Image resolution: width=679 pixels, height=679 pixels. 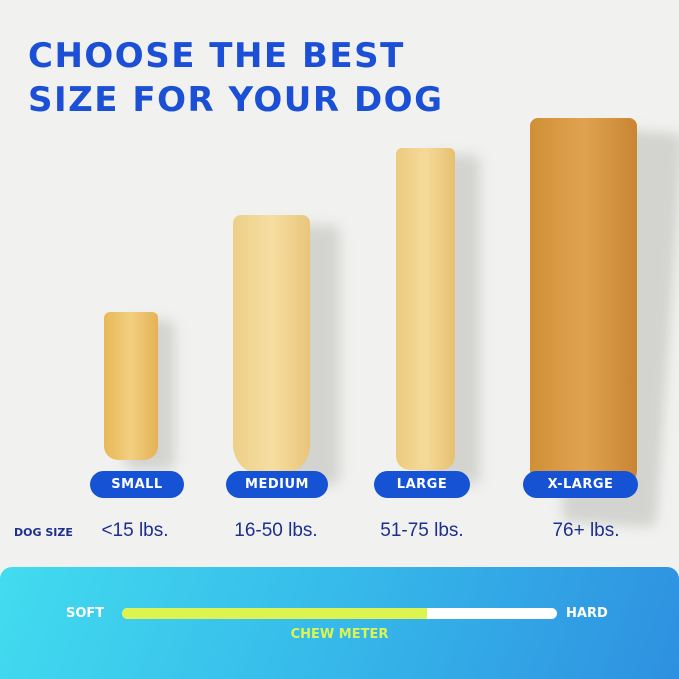 I want to click on chew-meter-fill, so click(x=274, y=613).